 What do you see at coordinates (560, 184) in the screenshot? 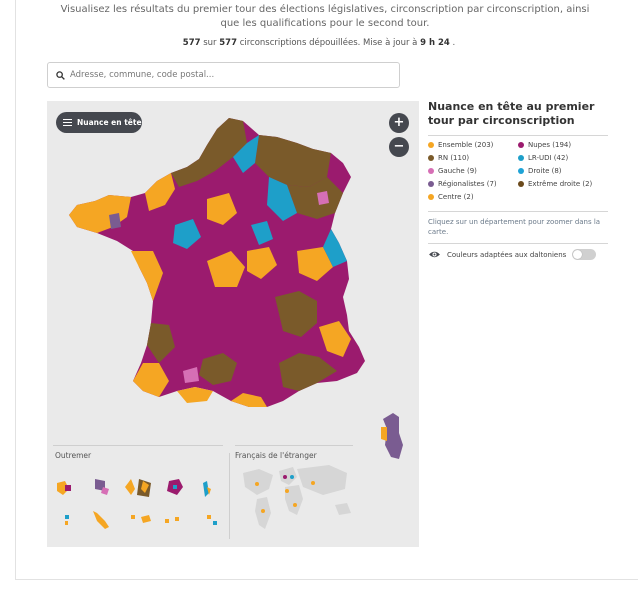
I see `legend-label: Extrême droite (2)` at bounding box center [560, 184].